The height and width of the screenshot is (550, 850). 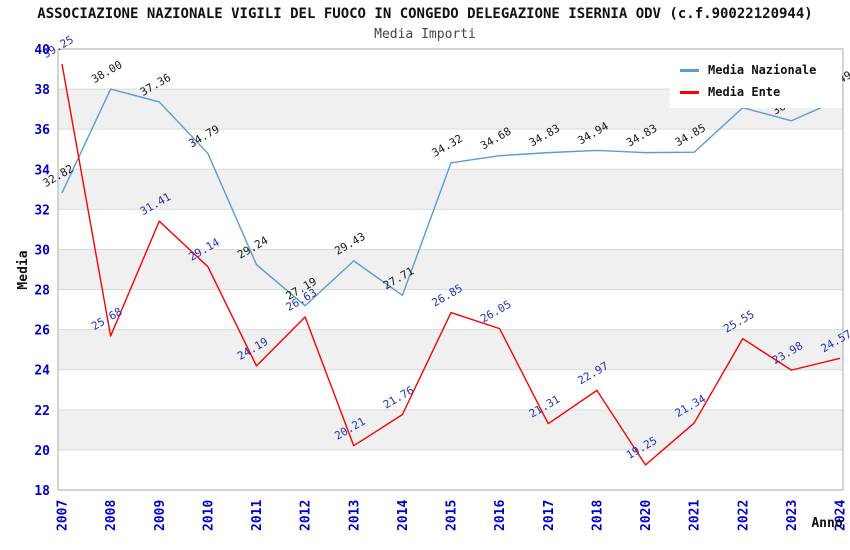 I want to click on x-tick-label: 2024, so click(x=841, y=515).